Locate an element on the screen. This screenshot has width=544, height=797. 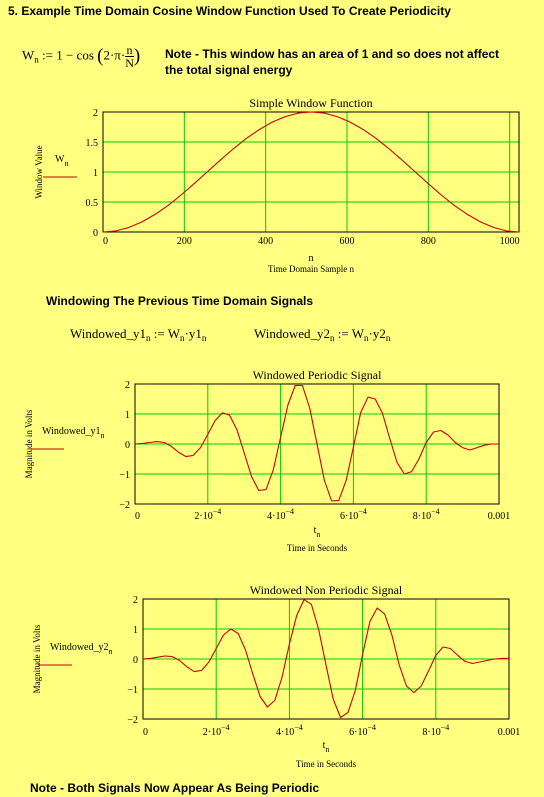
x-tick-label: 600 is located at coordinates (346, 241).